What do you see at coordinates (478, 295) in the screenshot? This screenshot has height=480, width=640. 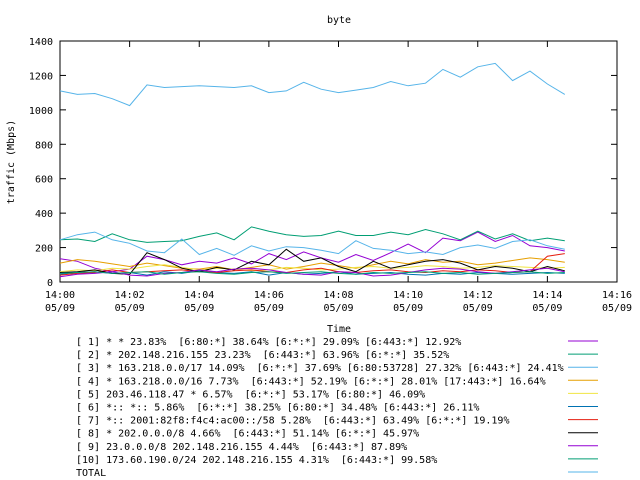 I see `x-tick-label-time: 14:12` at bounding box center [478, 295].